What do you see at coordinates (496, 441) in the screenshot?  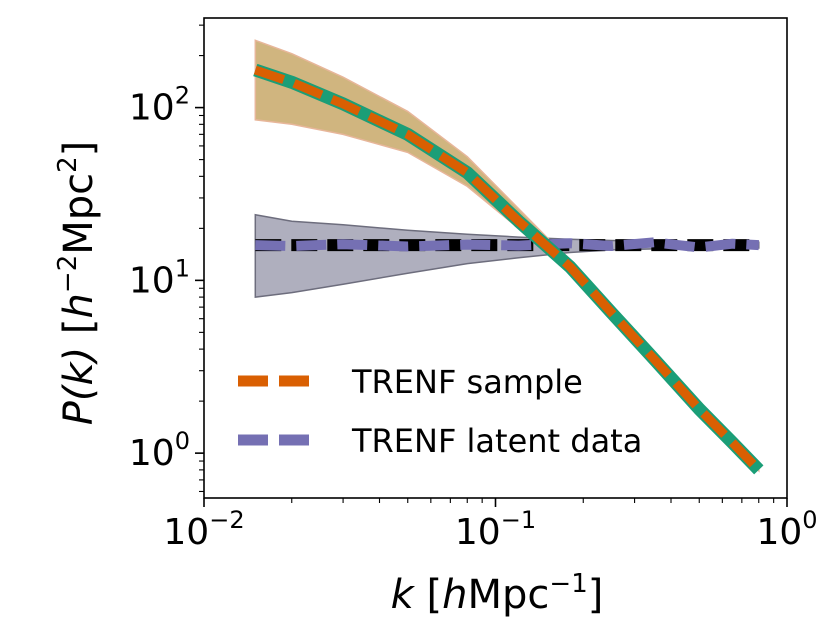 I see `legend-label-latent: TRENF latent data` at bounding box center [496, 441].